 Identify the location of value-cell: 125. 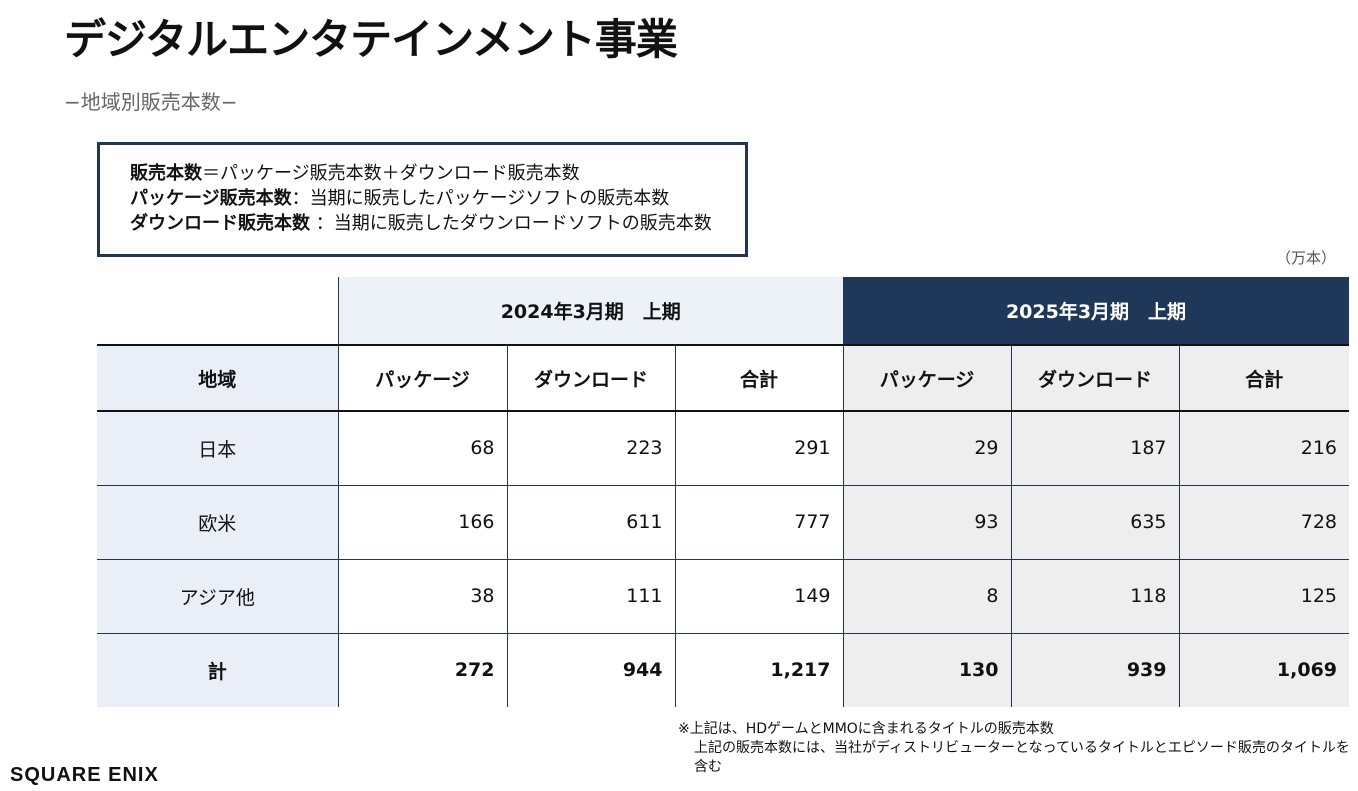
(1264, 596).